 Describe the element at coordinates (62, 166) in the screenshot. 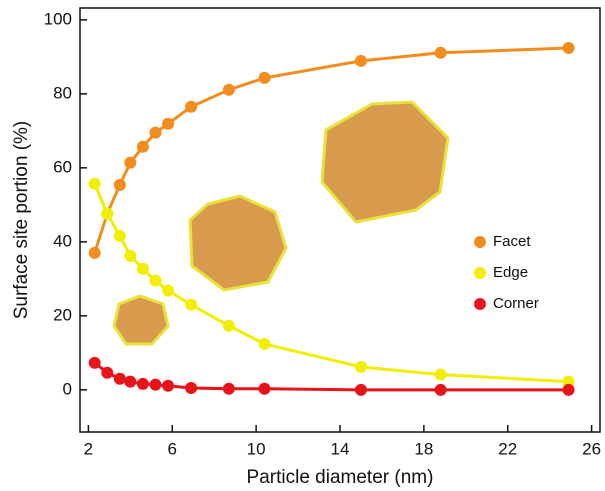

I see `y-tick-label: 60` at that location.